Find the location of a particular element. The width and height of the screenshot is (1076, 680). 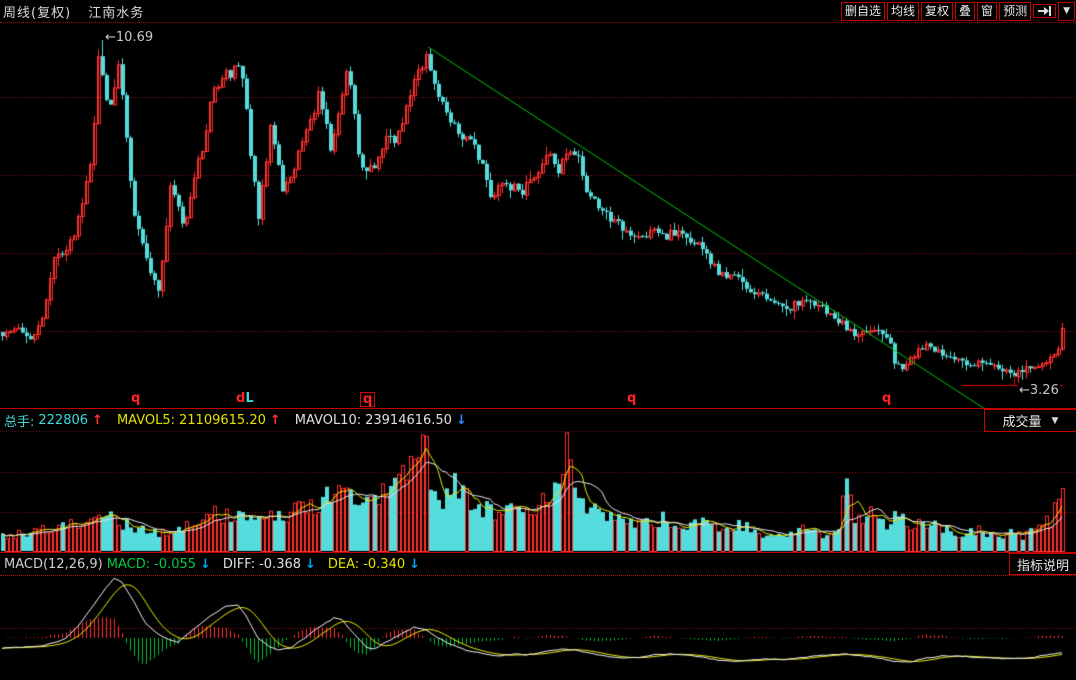

event-marker-3: q is located at coordinates (631, 398).